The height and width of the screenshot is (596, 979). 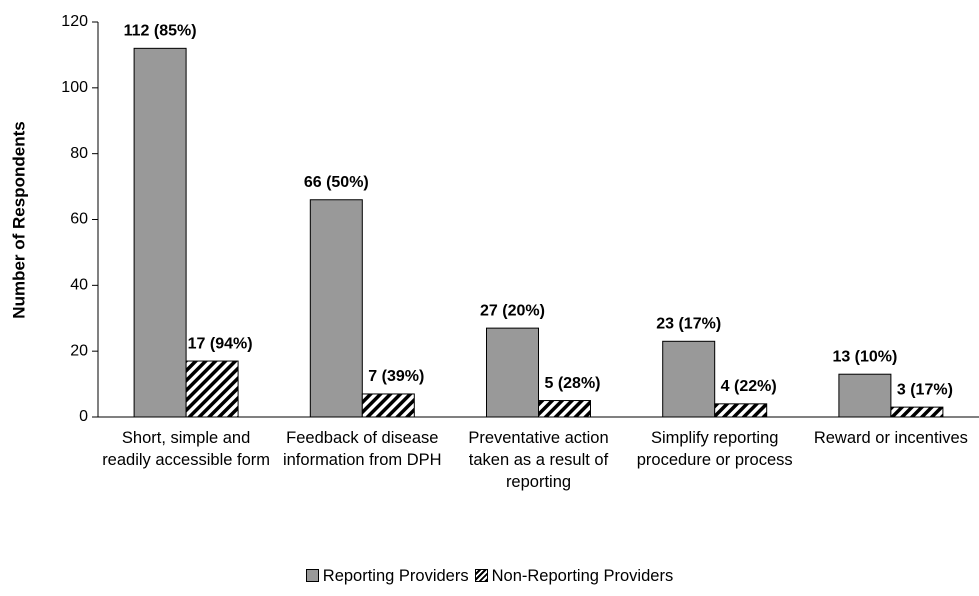 I want to click on value-label: 13 (10%), so click(x=864, y=356).